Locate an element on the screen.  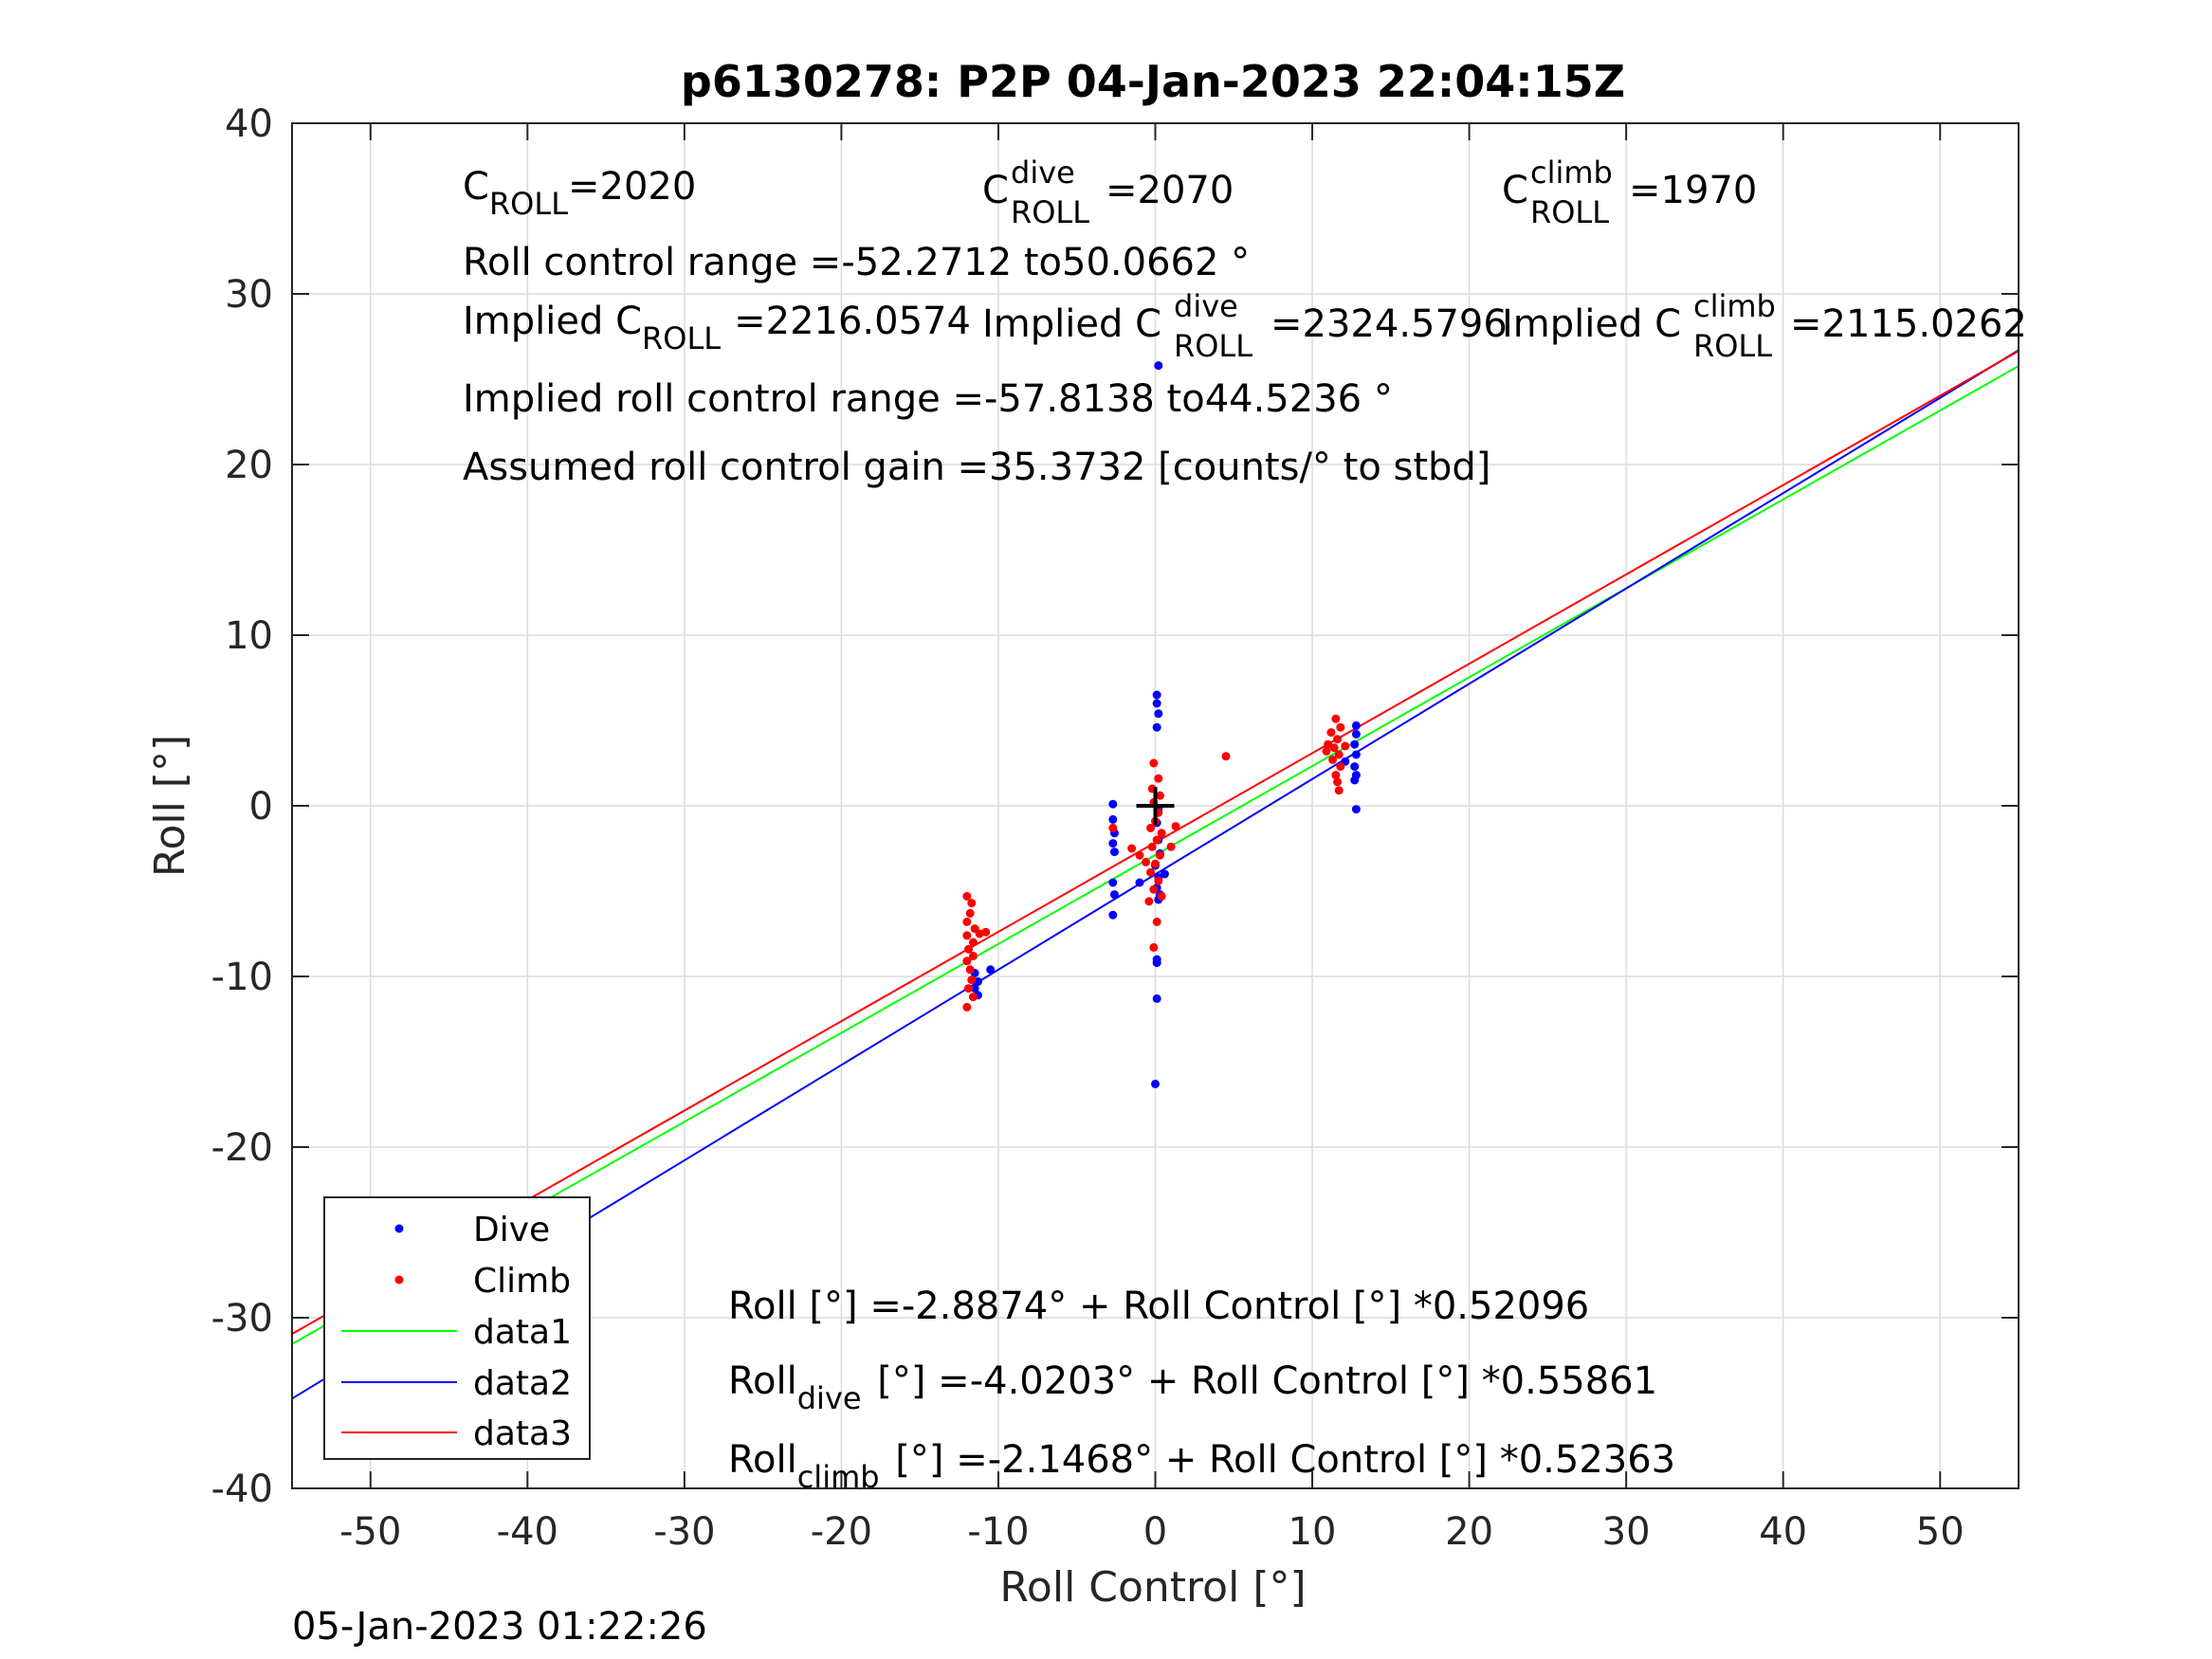
c-roll-dive-sub: ROLL is located at coordinates (1050, 212).